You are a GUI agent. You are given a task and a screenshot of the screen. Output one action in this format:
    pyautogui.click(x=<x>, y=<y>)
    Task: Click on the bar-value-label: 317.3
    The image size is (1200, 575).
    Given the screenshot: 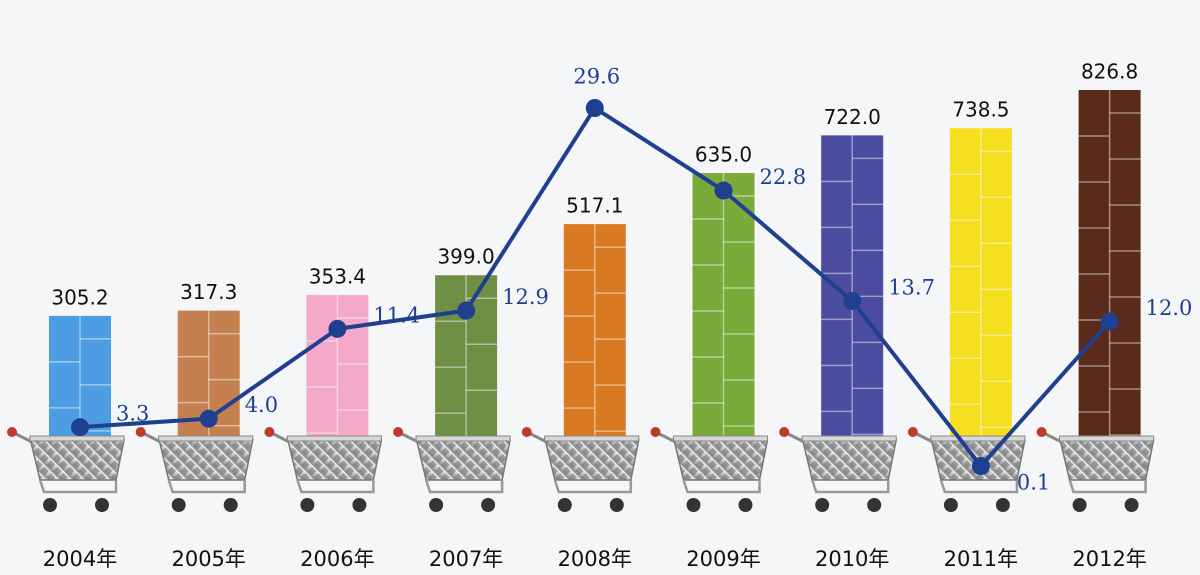 What is the action you would take?
    pyautogui.click(x=208, y=292)
    